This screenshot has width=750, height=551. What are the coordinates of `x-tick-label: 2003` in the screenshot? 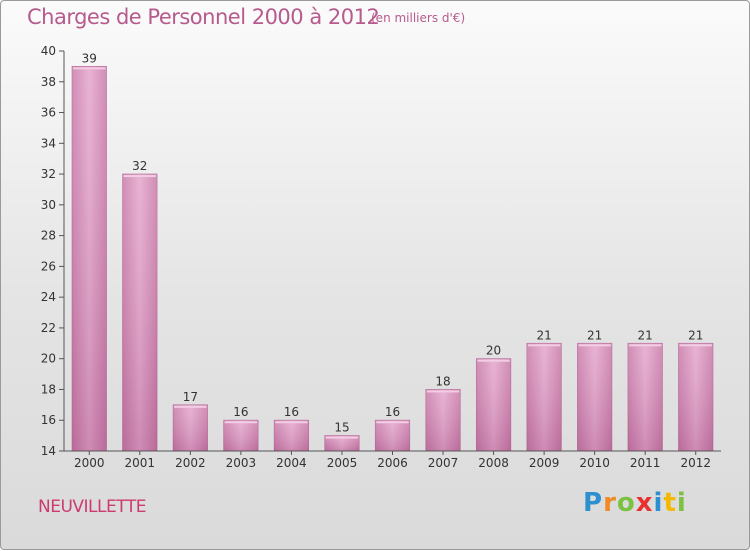 It's located at (241, 463).